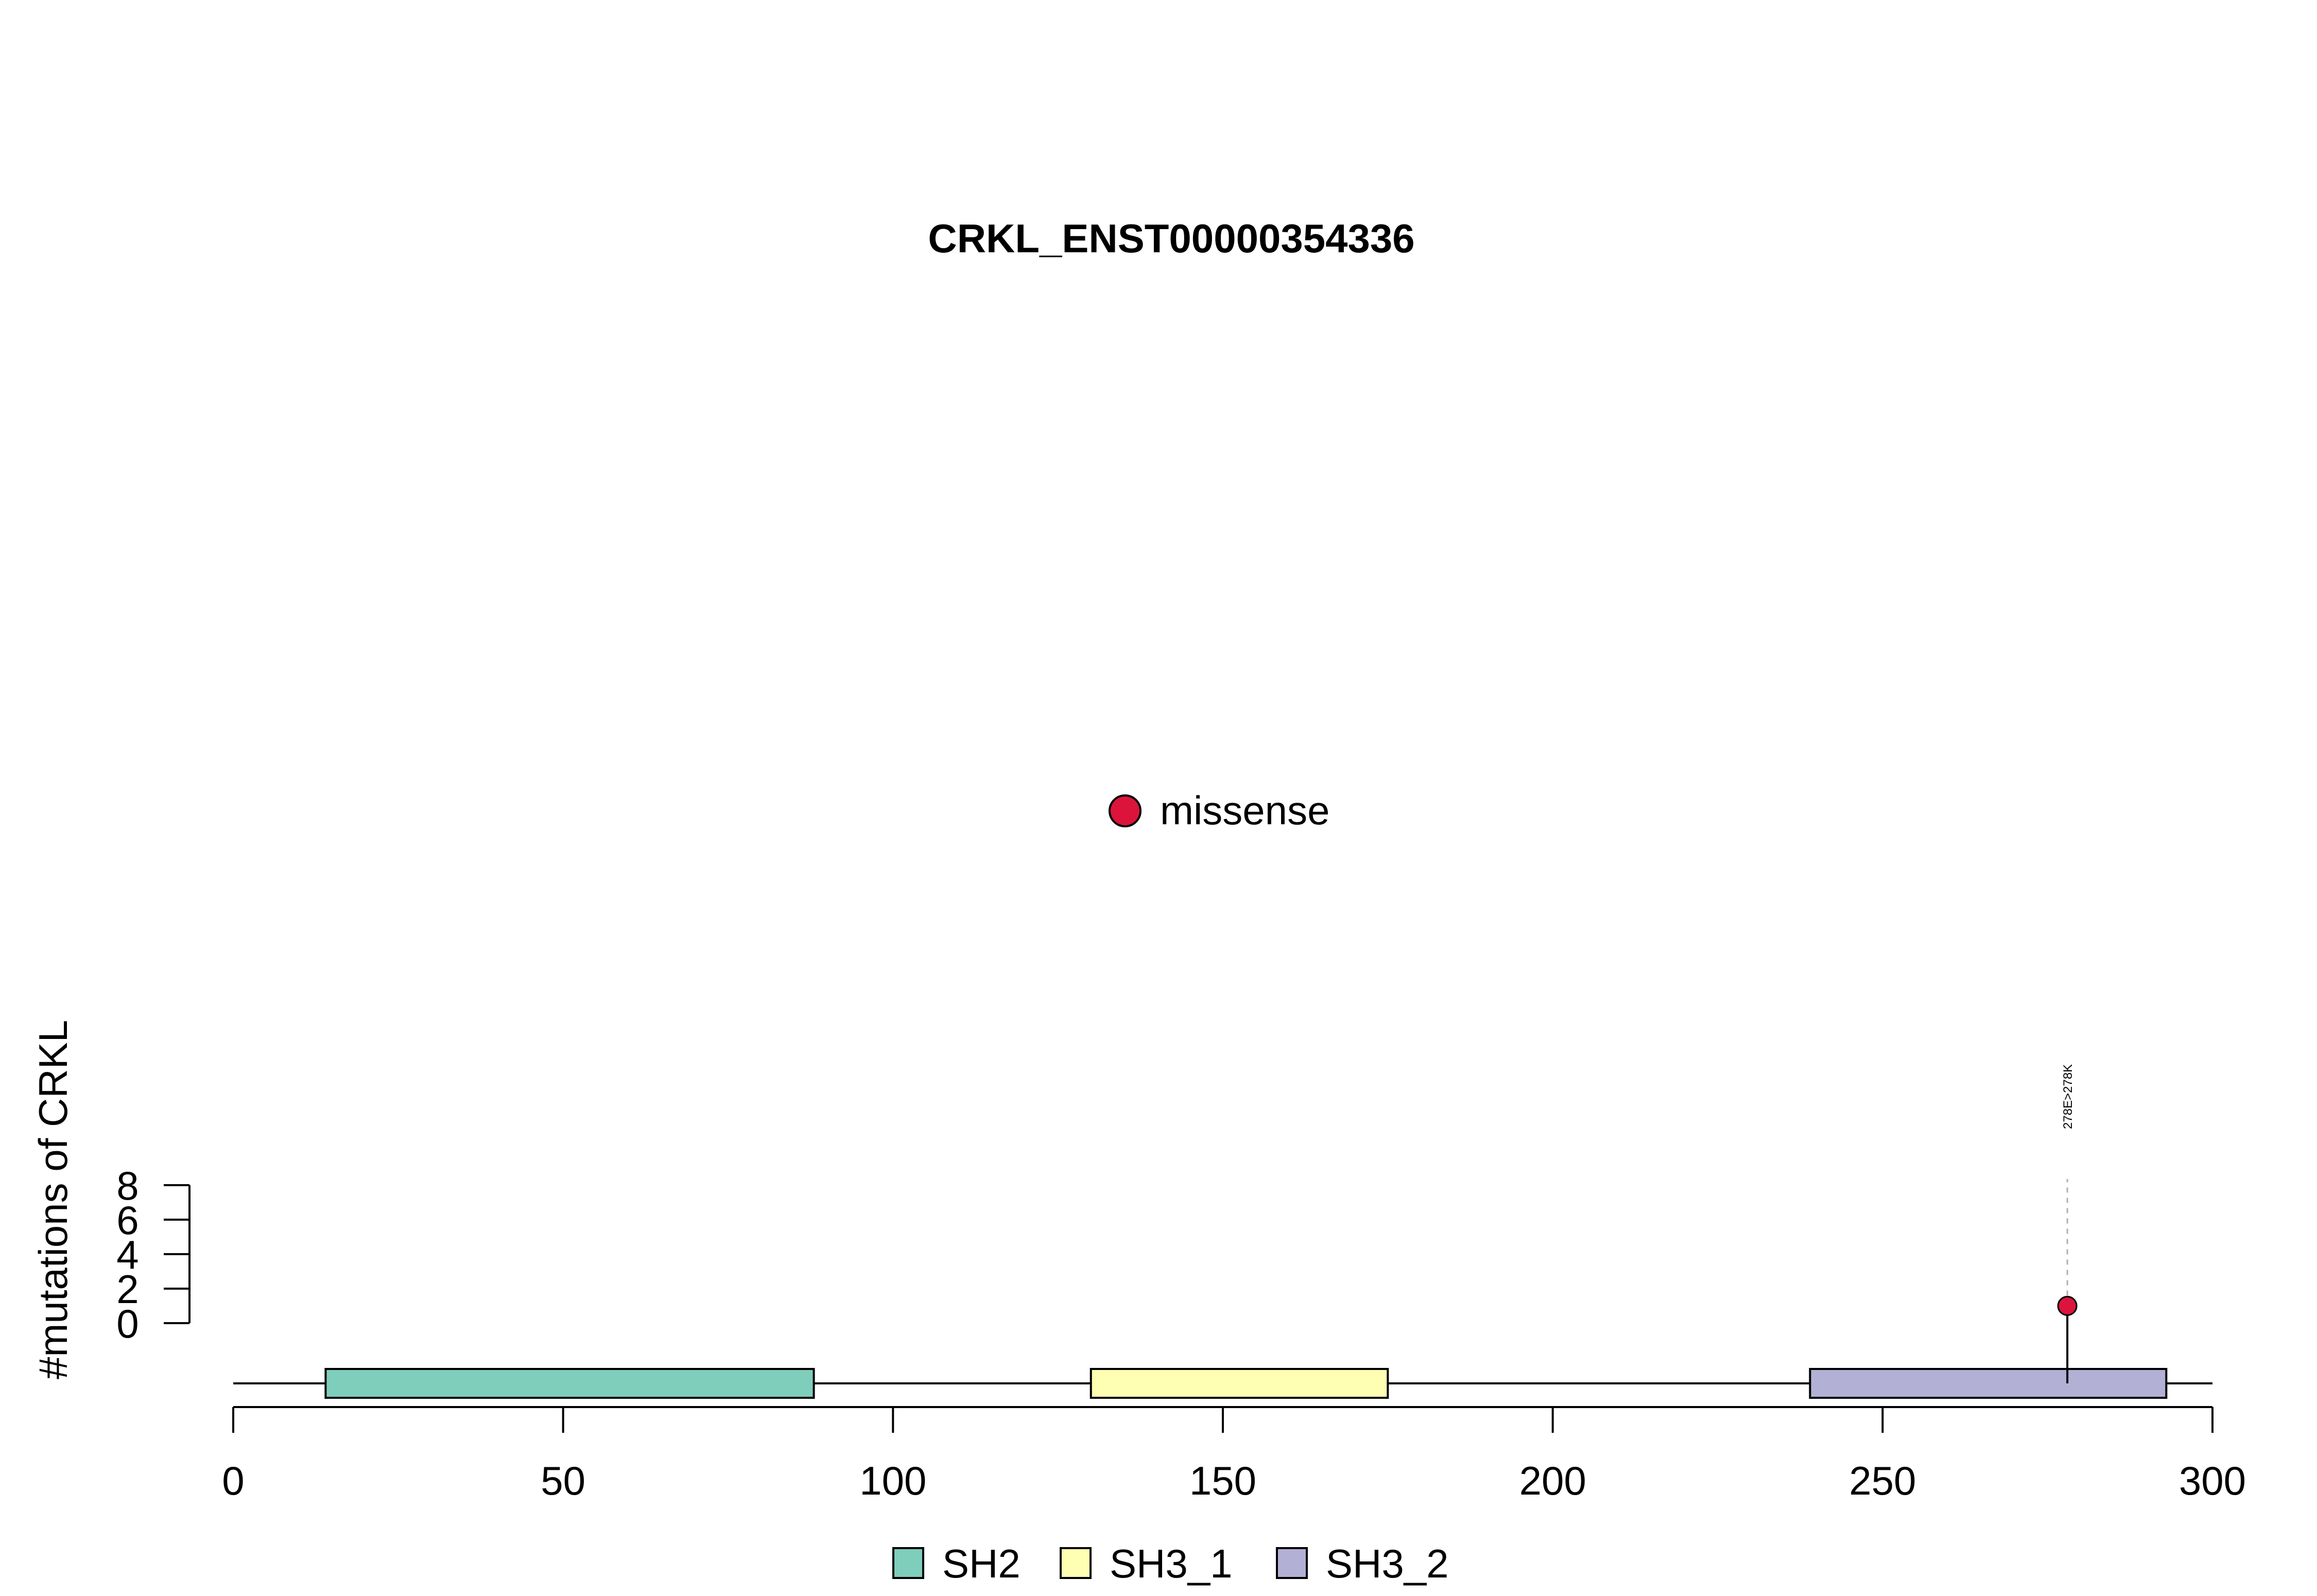 This screenshot has height=1596, width=2317. What do you see at coordinates (1234, 1455) in the screenshot?
I see `x-axis: 0 50 100 150 200 250 300` at bounding box center [1234, 1455].